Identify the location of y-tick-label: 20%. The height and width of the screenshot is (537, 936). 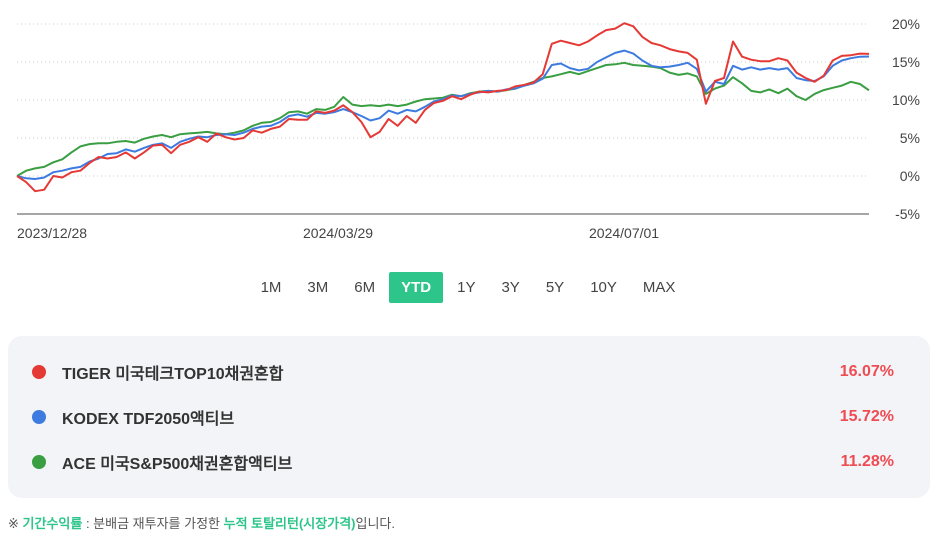
(906, 24).